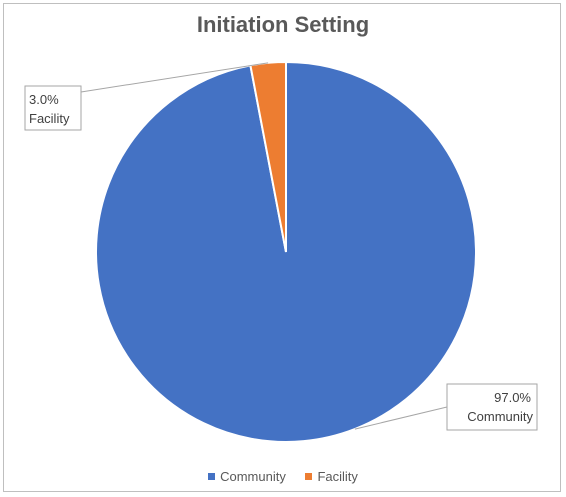  Describe the element at coordinates (253, 476) in the screenshot. I see `legend-label-community: Community` at that location.